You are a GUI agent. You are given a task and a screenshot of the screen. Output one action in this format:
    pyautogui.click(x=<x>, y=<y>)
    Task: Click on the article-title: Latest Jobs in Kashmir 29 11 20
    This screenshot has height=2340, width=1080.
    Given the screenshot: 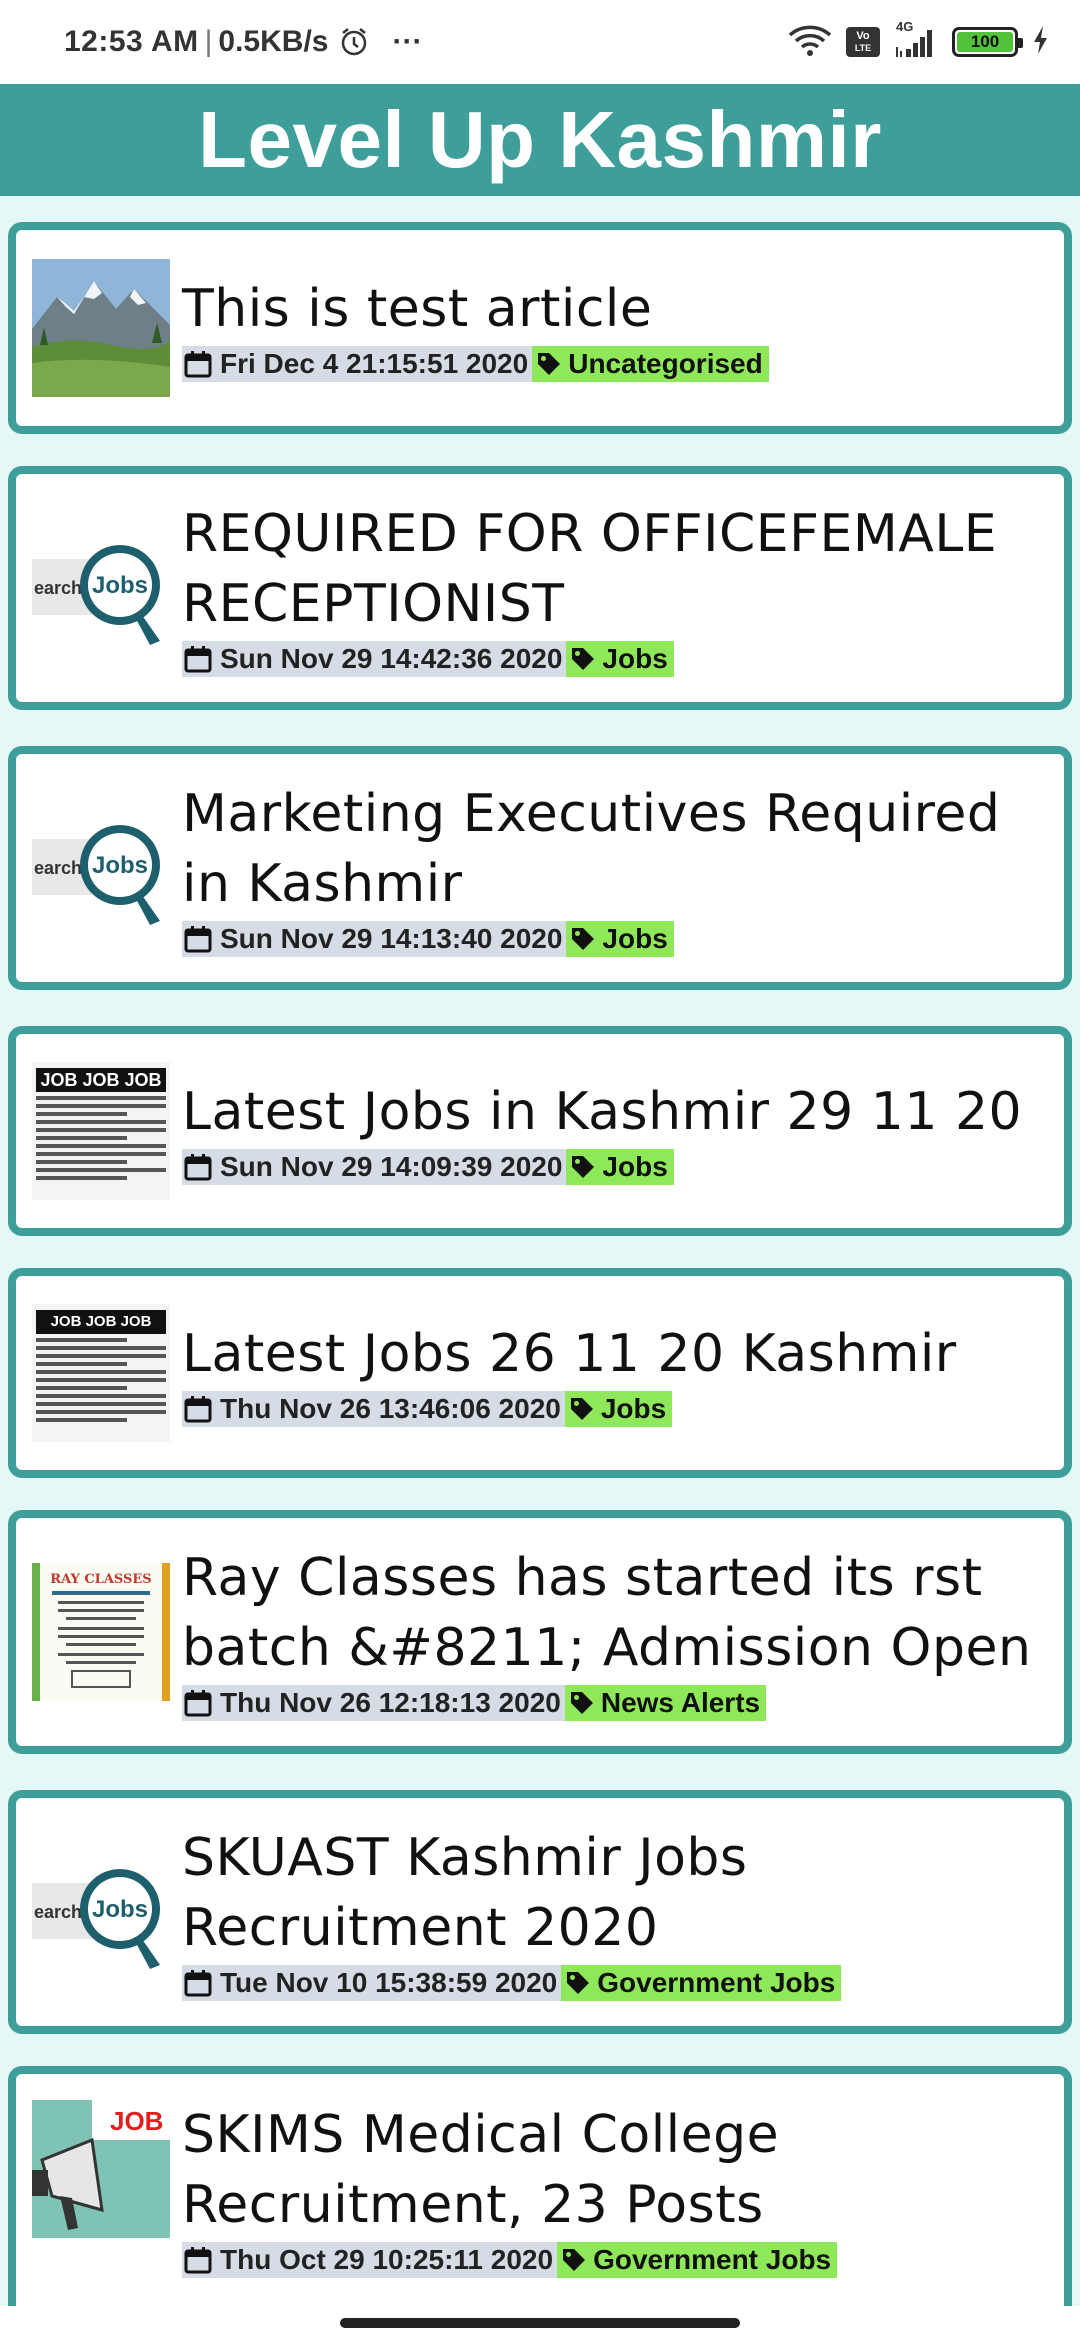 What is the action you would take?
    pyautogui.click(x=602, y=1112)
    